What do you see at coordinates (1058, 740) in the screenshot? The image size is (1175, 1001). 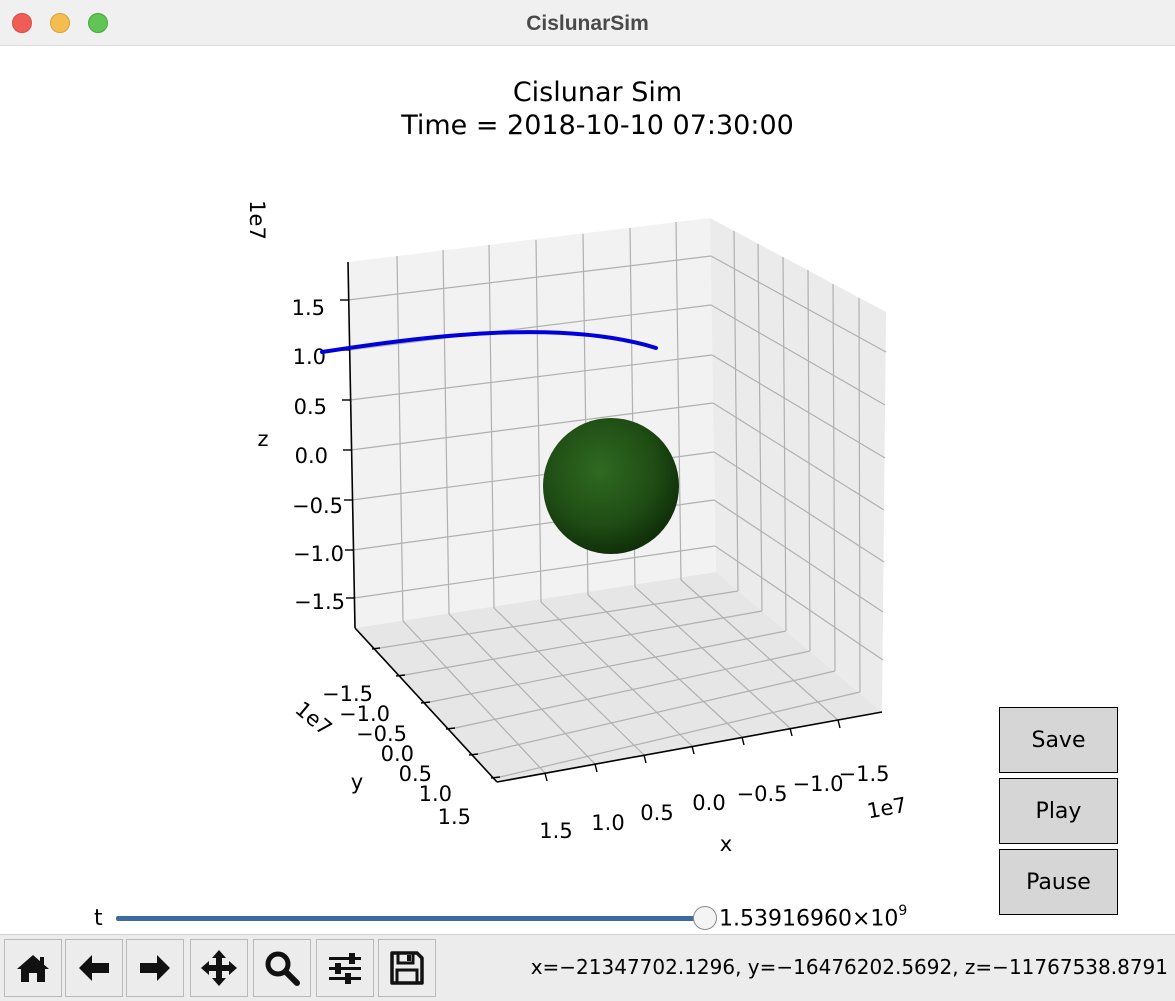 I see `save-button: Save` at bounding box center [1058, 740].